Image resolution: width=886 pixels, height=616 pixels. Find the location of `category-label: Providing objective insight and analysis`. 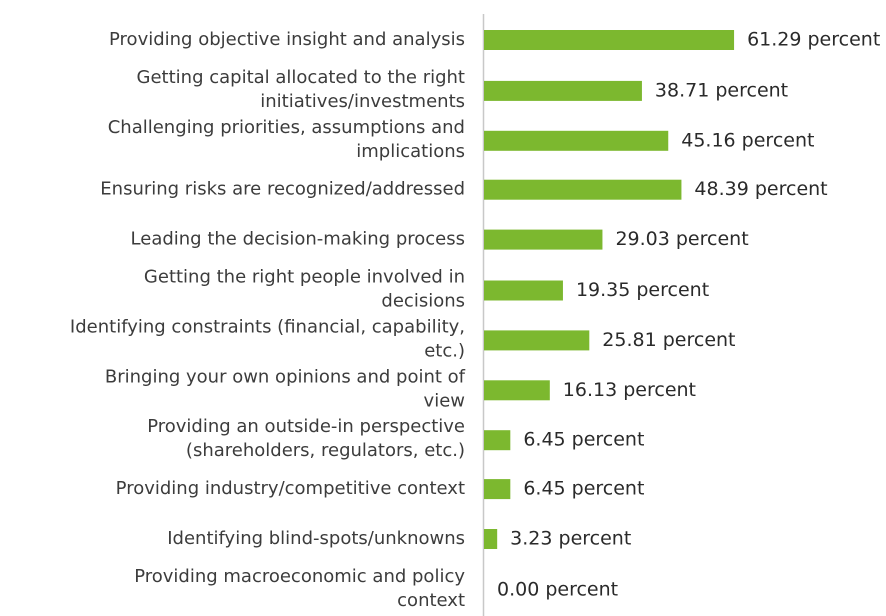

category-label: Providing objective insight and analysis is located at coordinates (287, 39).